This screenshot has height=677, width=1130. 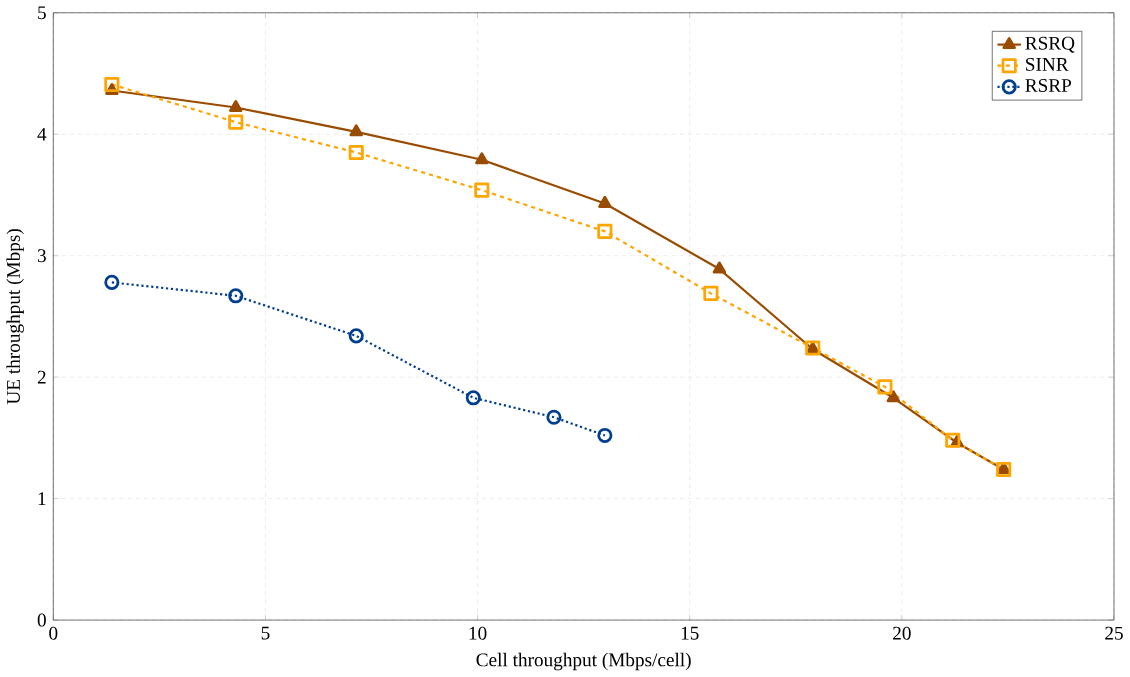 I want to click on x-tick-label: 15, so click(x=690, y=633).